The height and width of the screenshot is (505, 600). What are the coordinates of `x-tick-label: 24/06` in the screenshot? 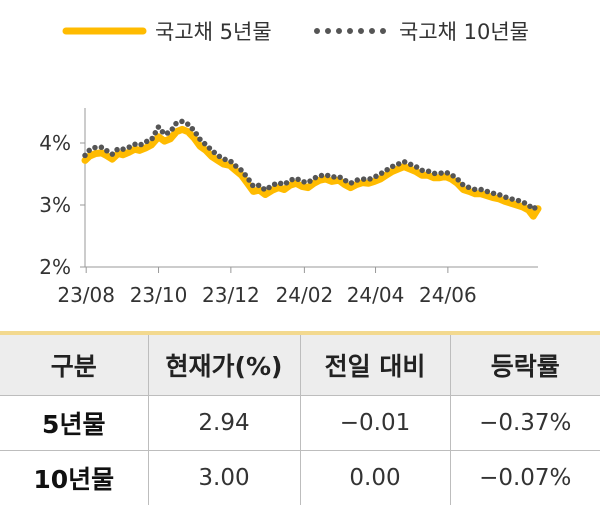 It's located at (448, 295).